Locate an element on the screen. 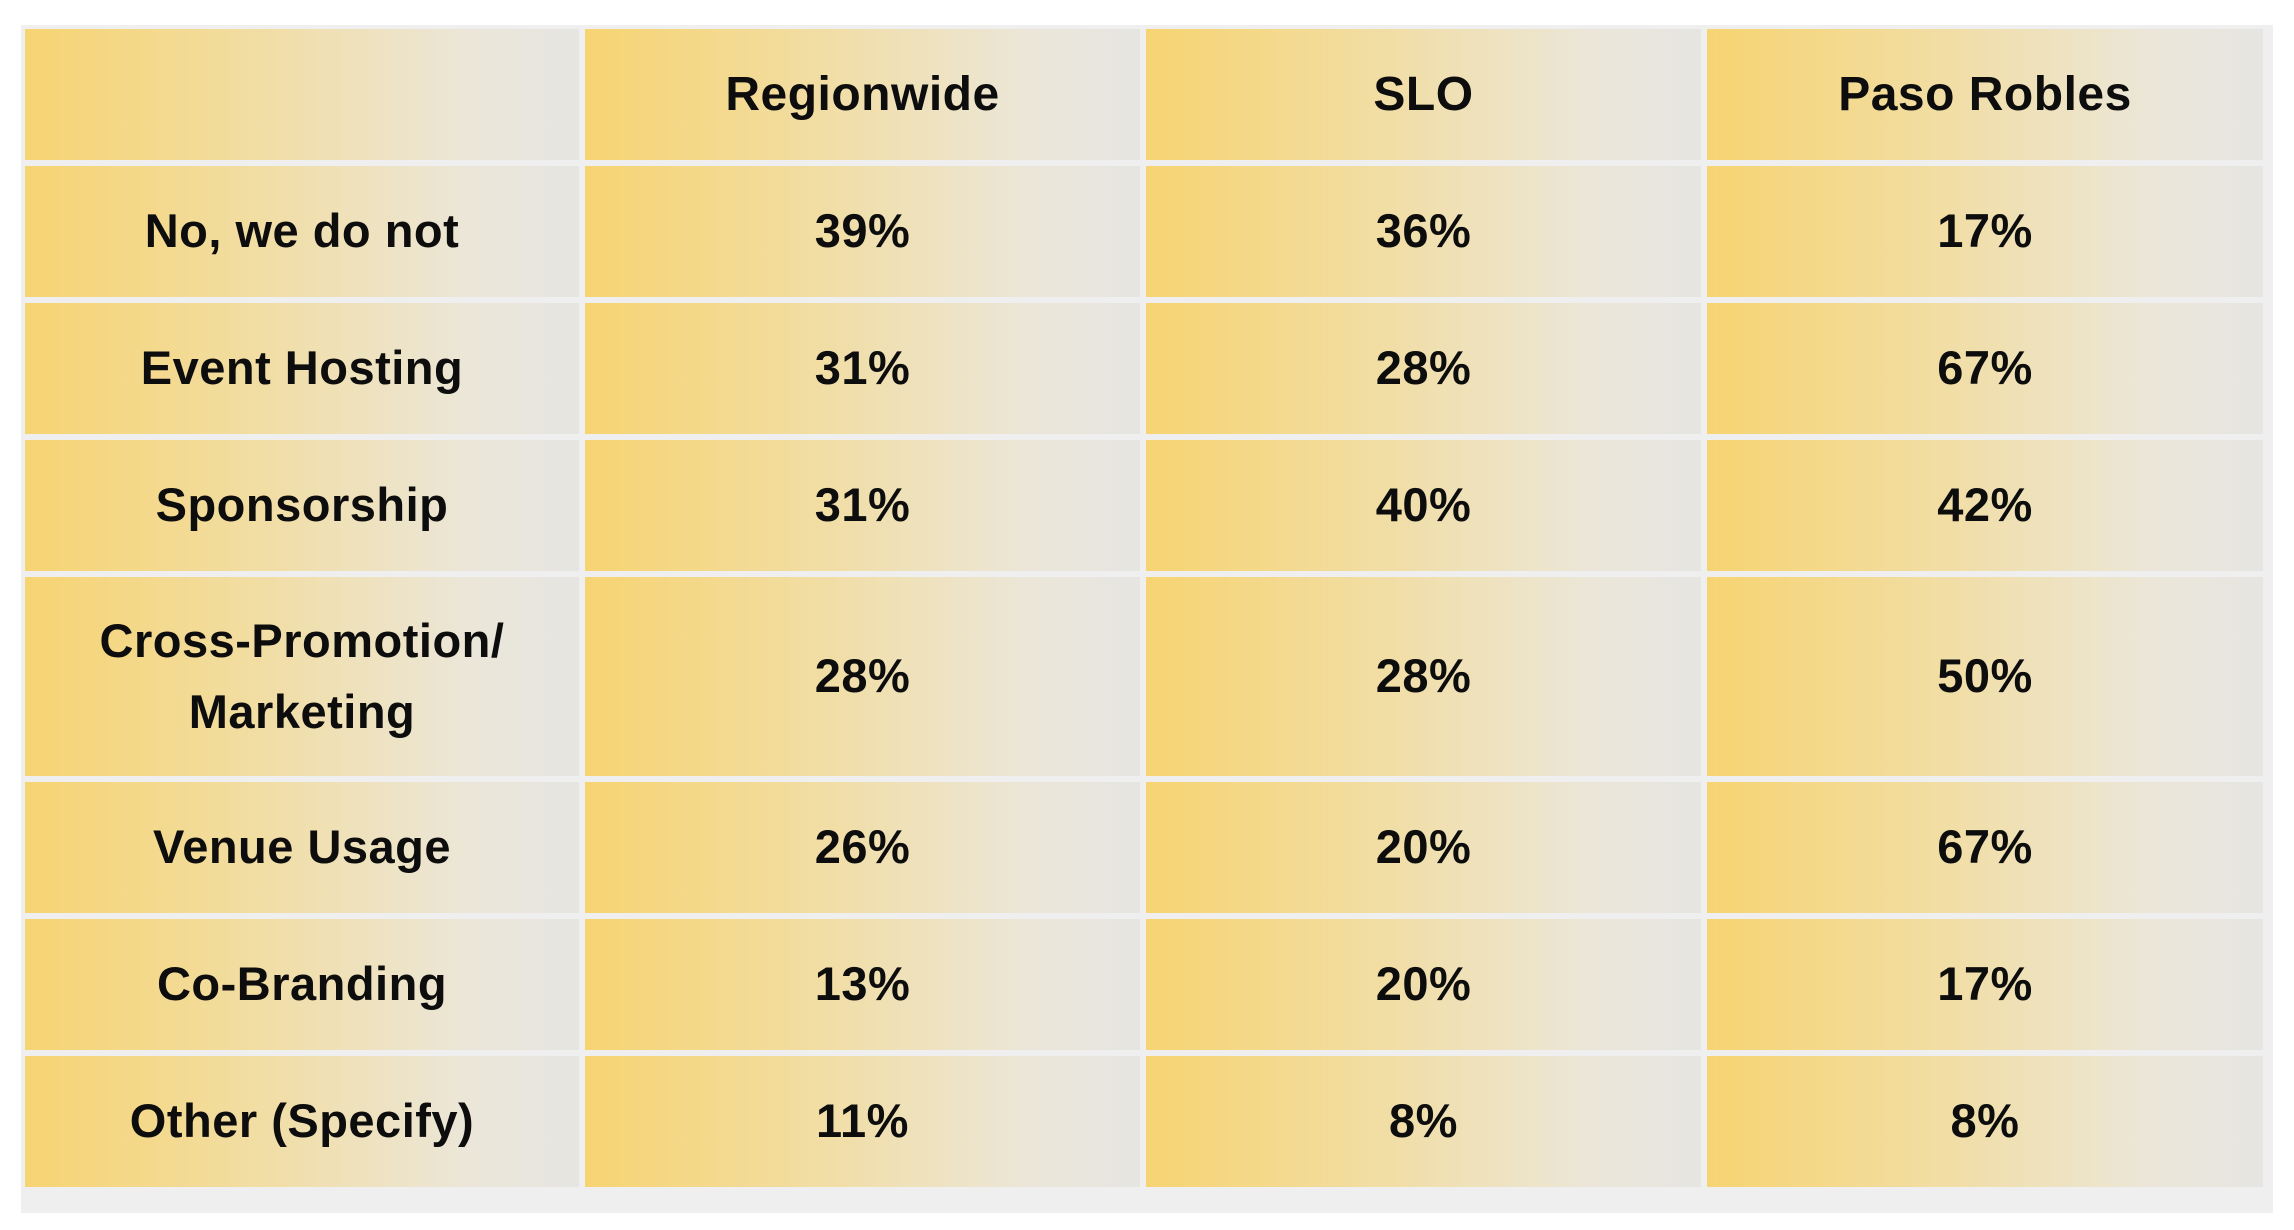  table-cell-regionwide: 26% is located at coordinates (862, 847).